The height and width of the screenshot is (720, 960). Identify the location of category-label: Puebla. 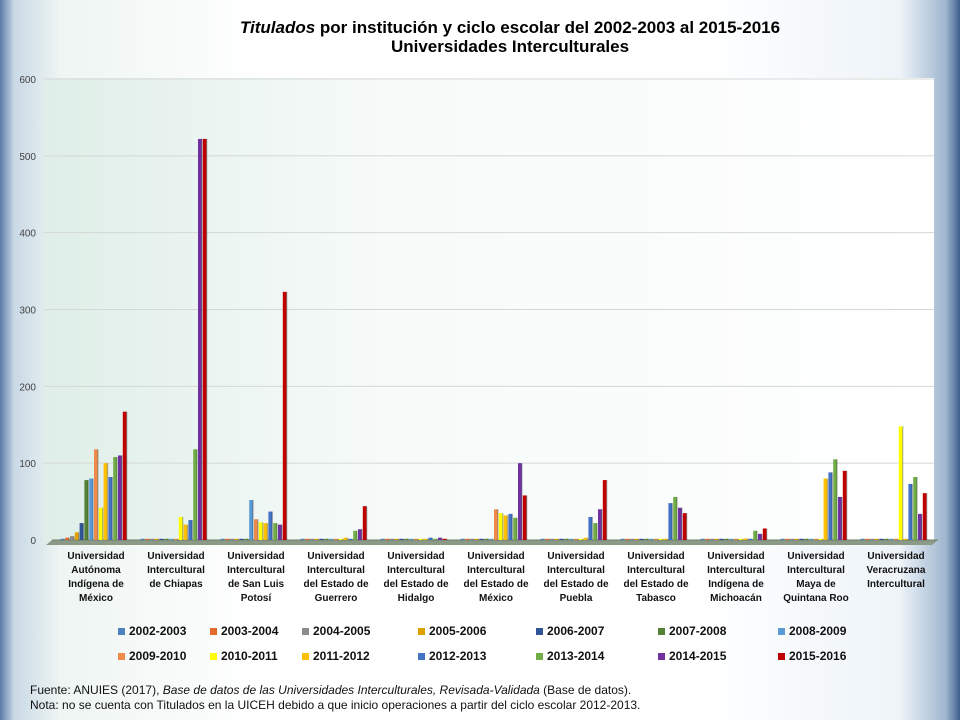
(576, 598).